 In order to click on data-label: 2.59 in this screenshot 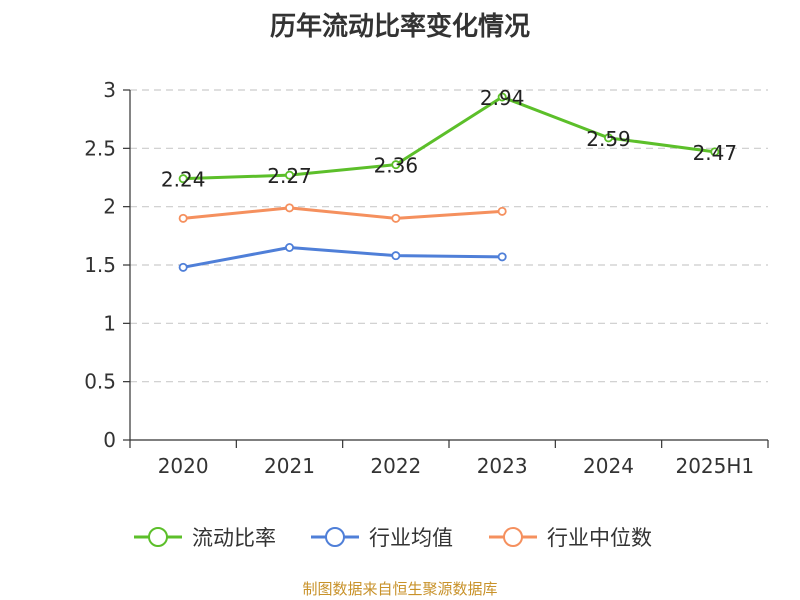, I will do `click(608, 139)`.